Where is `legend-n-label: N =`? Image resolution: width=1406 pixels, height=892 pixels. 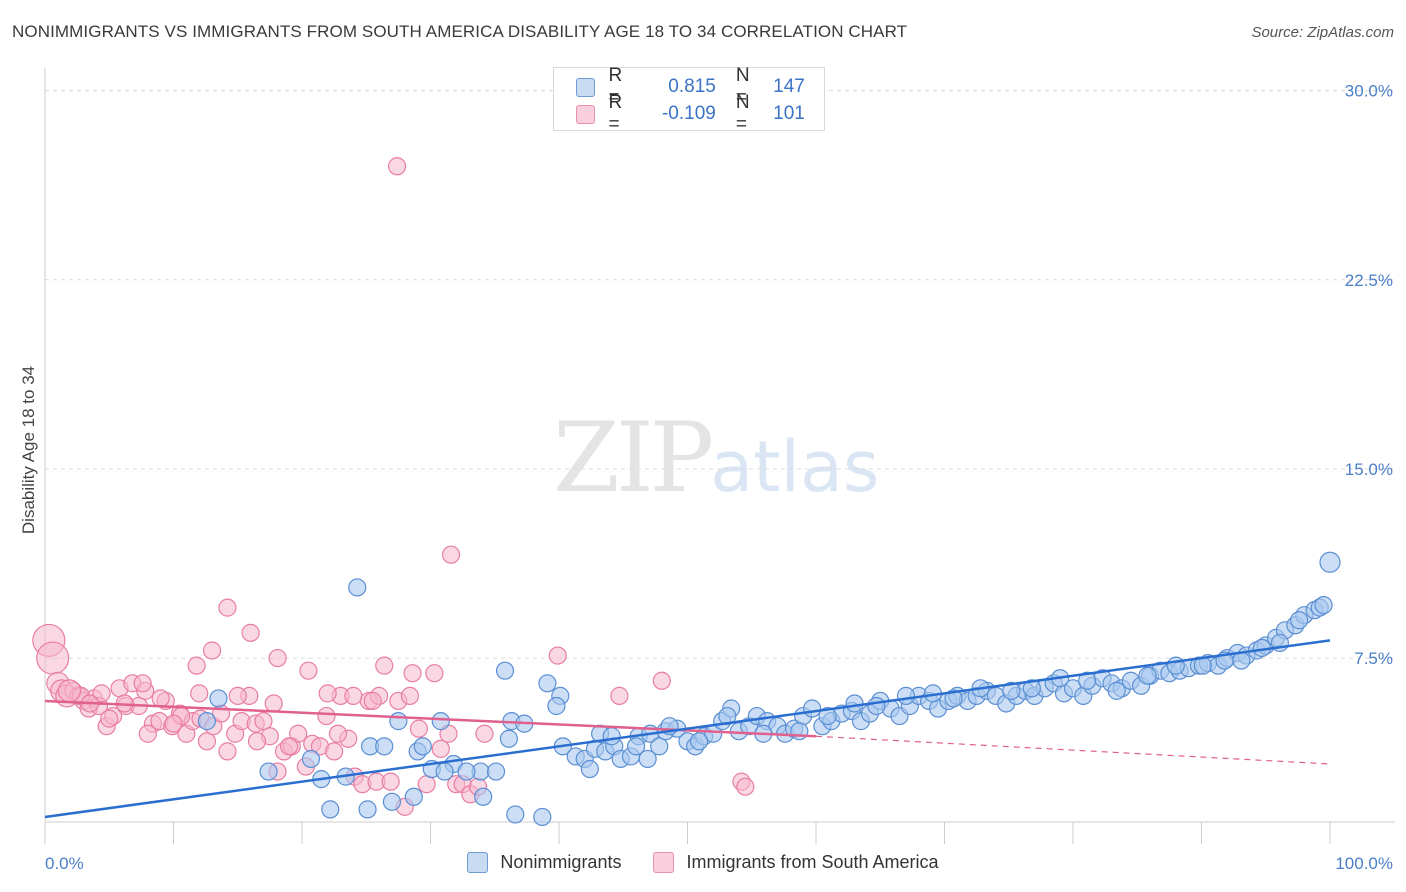
legend-n-label: N = is located at coordinates (742, 86).